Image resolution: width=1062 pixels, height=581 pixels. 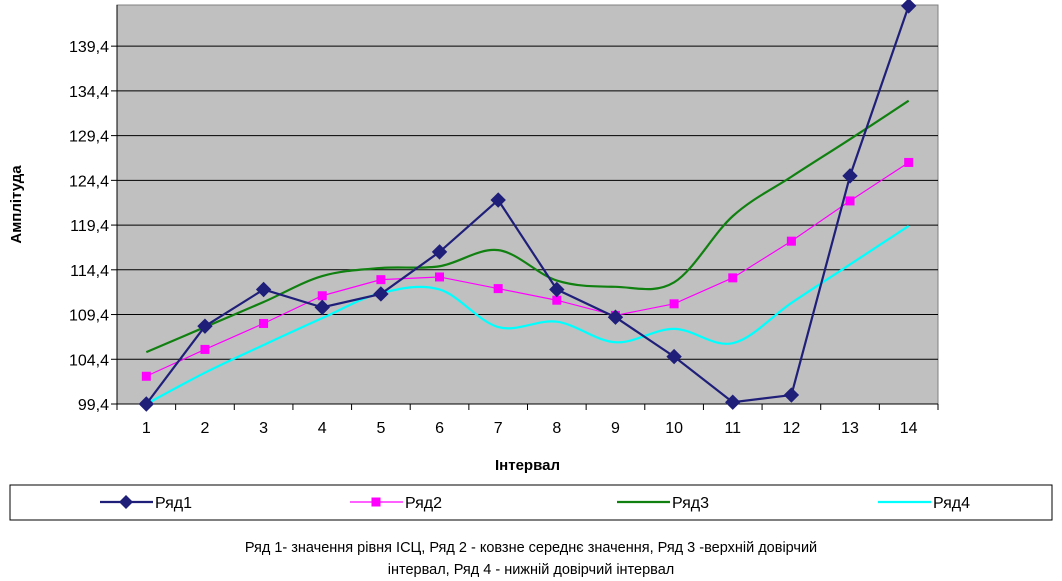 What do you see at coordinates (674, 428) in the screenshot?
I see `x-tick-label: 10` at bounding box center [674, 428].